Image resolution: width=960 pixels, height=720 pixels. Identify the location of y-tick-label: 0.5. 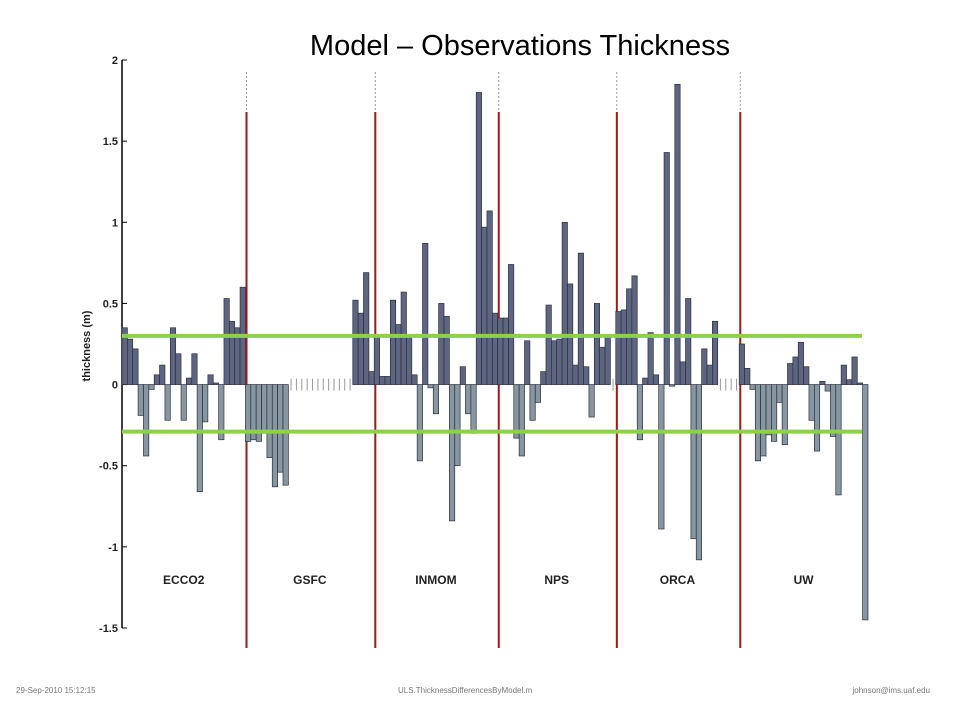
(110, 304).